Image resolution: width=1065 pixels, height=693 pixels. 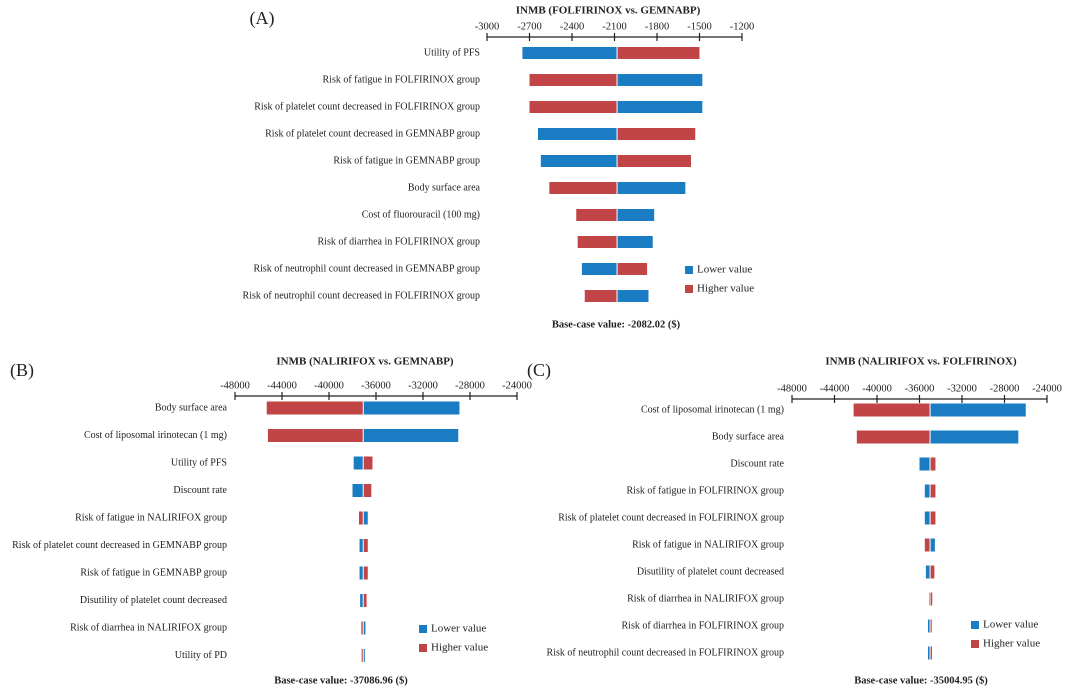 I want to click on x-tick-label: -36000, so click(x=920, y=388).